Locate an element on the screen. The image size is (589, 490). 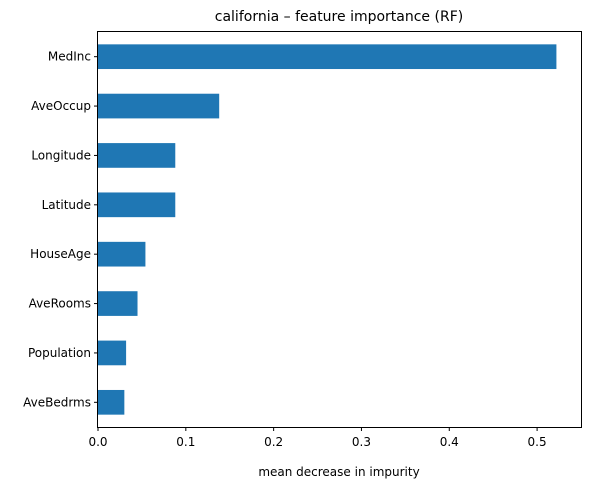
chart-title: california – feature importance (RF) is located at coordinates (339, 17).